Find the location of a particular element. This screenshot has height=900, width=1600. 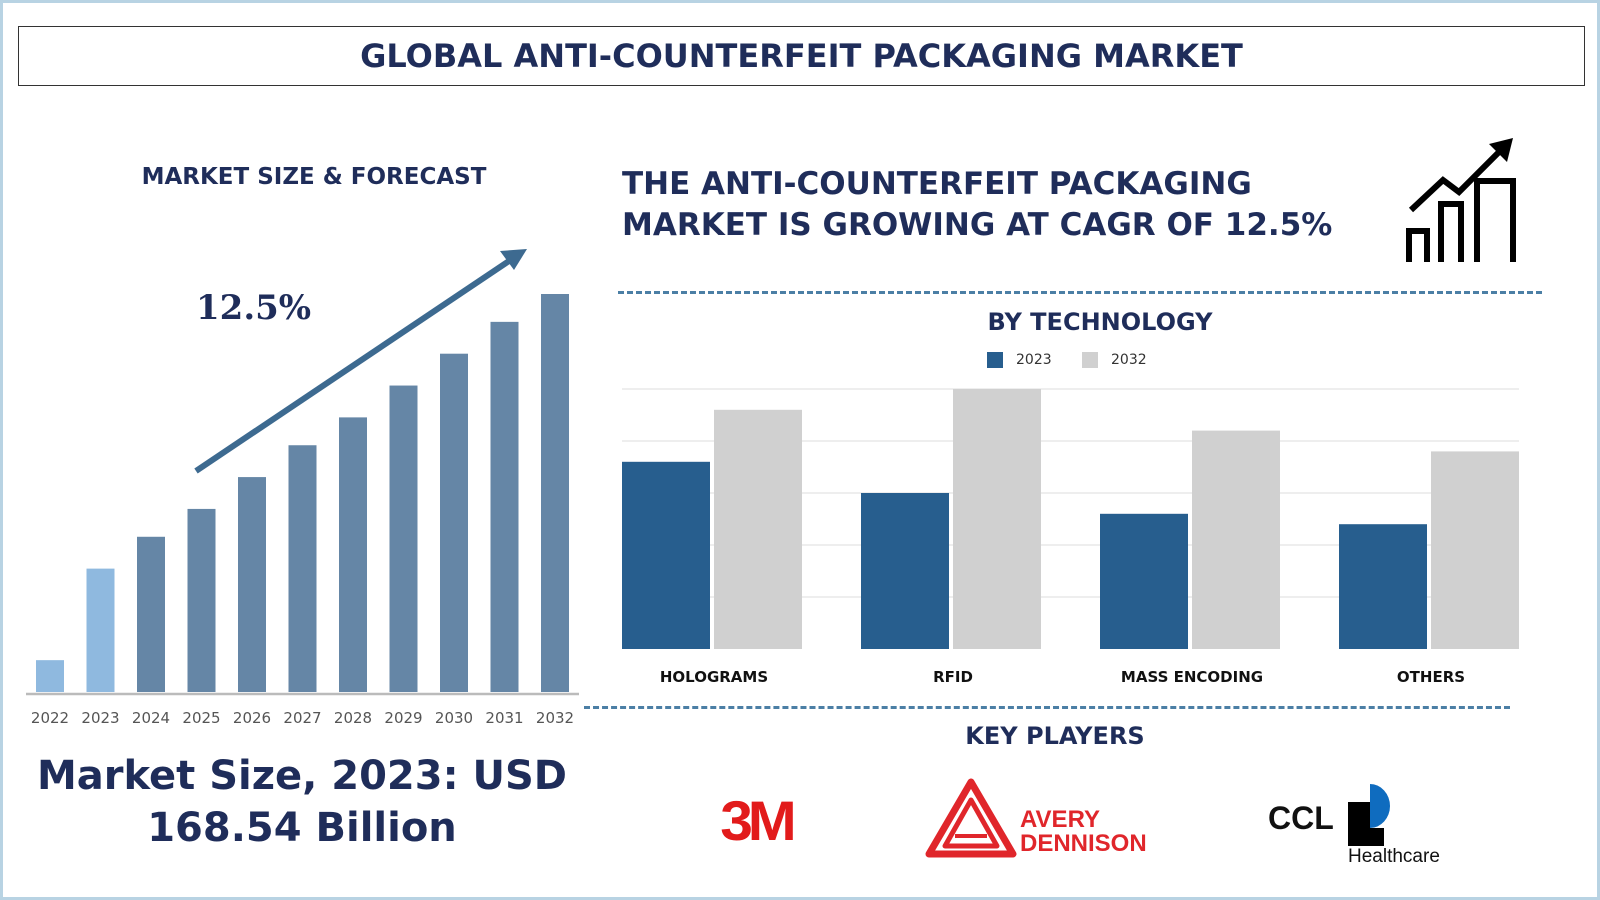

market-size-heading: MARKET SIZE & FORECAST is located at coordinates (314, 177).